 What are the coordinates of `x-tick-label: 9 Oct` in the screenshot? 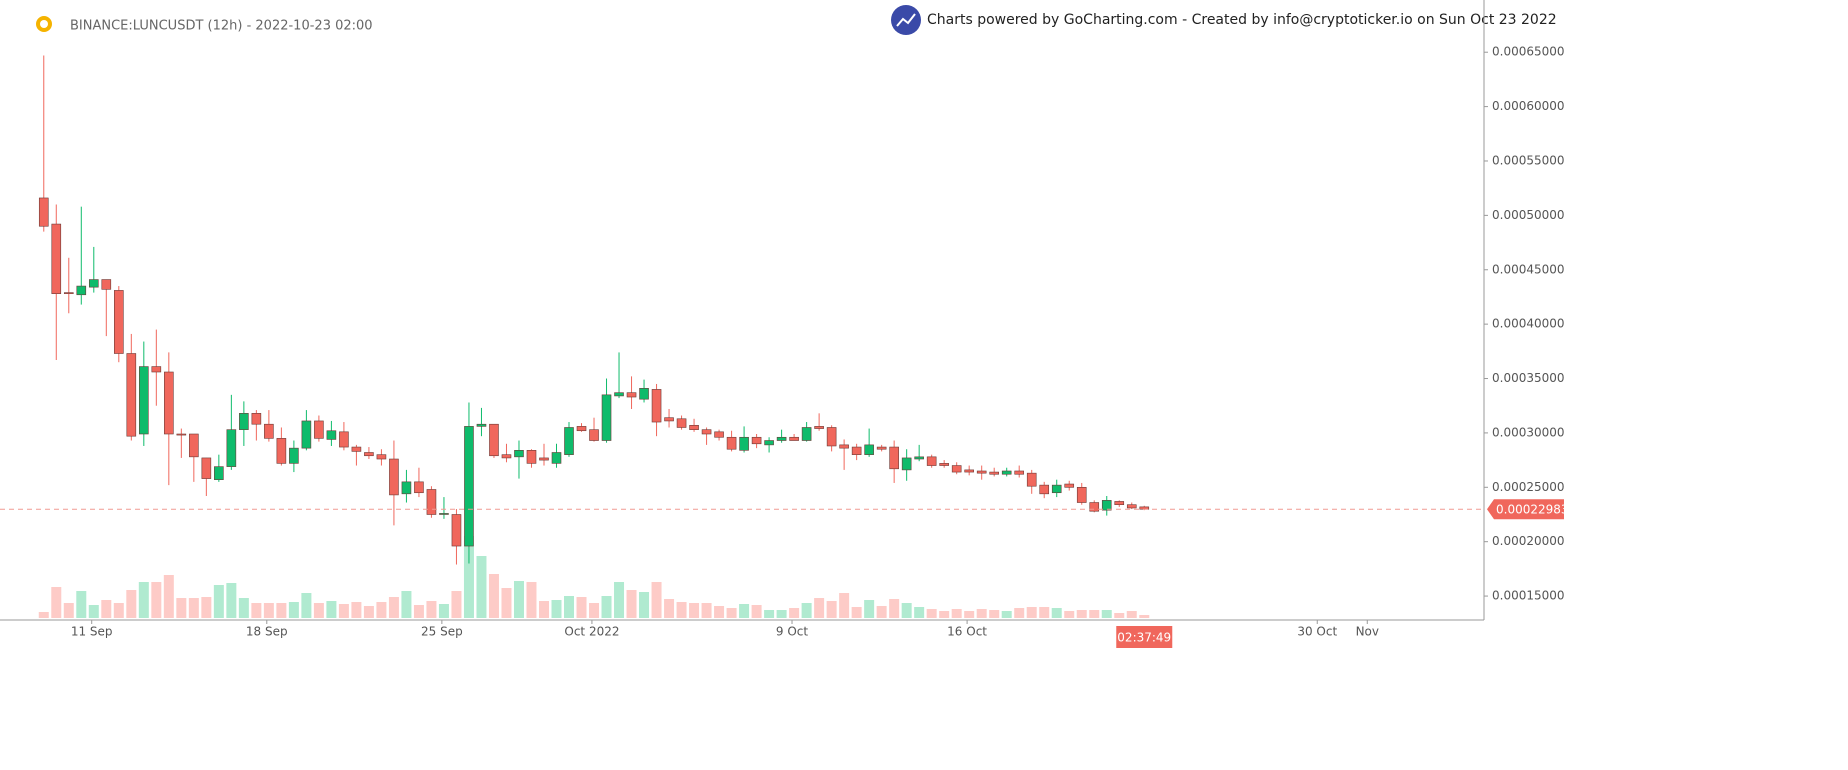 It's located at (792, 632).